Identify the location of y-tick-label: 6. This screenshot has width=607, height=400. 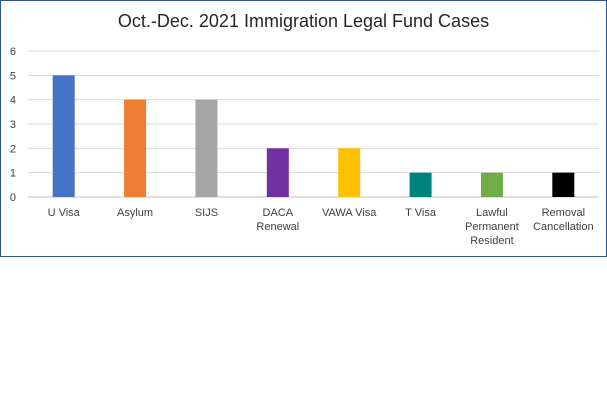
(13, 52).